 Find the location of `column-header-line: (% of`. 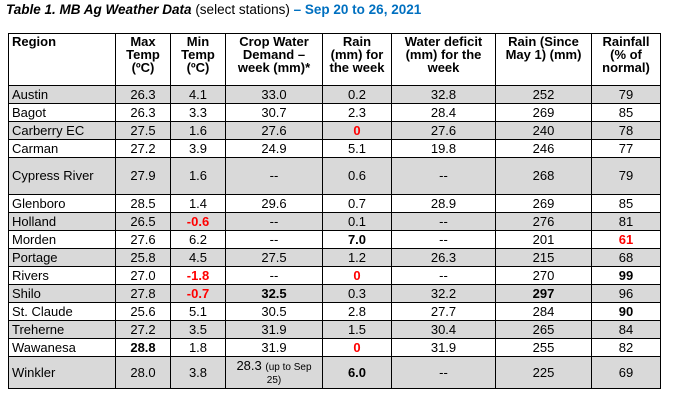

column-header-line: (% of is located at coordinates (626, 54).